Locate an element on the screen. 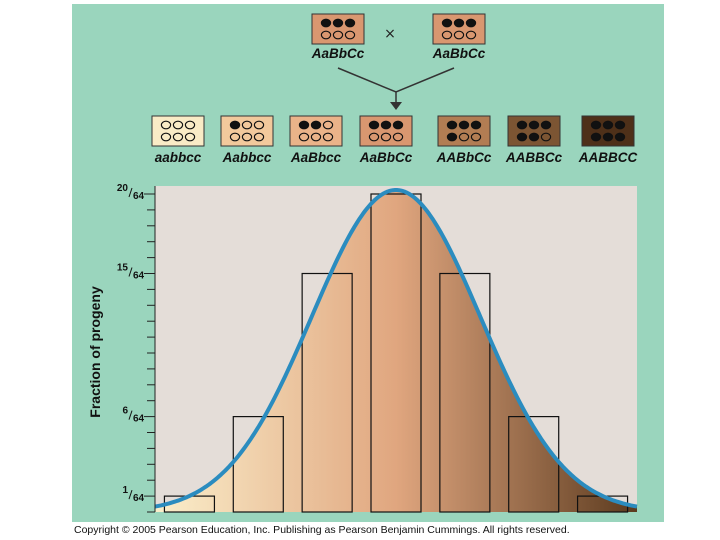 This screenshot has width=720, height=540. tick-label-1-64: 1 64 is located at coordinates (133, 494).